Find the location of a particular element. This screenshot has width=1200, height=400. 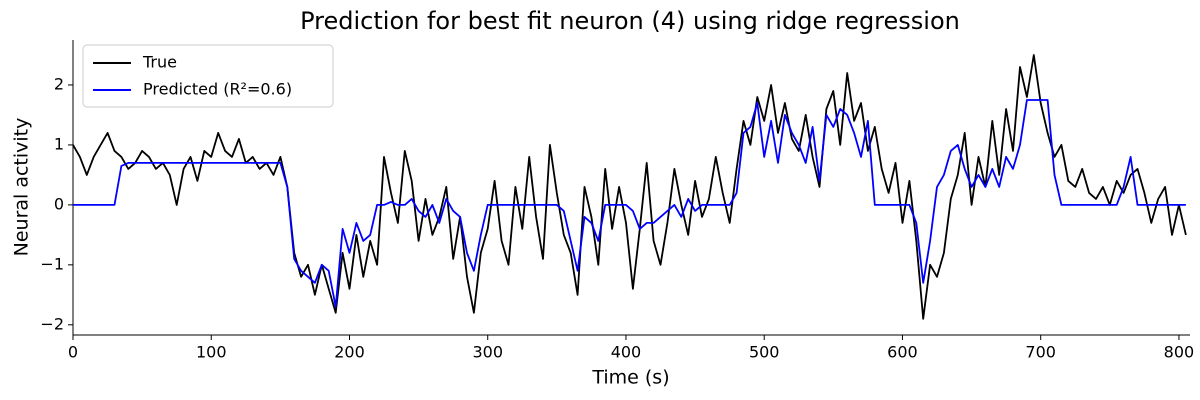

x-tick-label: 500 is located at coordinates (764, 352).